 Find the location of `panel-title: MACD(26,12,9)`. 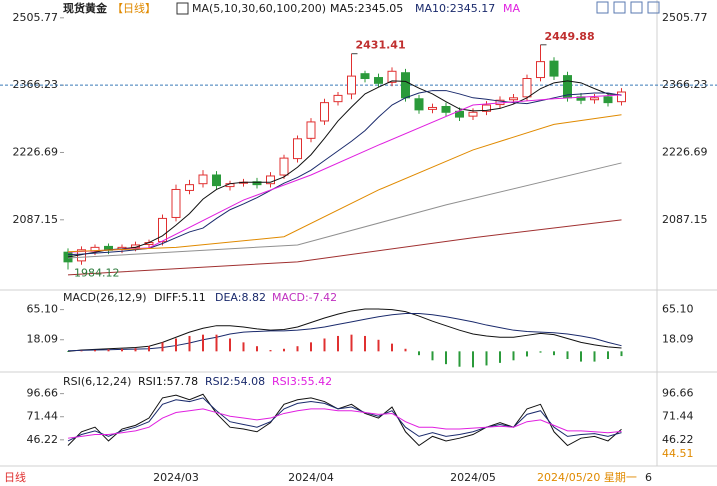

panel-title: MACD(26,12,9) is located at coordinates (105, 297).